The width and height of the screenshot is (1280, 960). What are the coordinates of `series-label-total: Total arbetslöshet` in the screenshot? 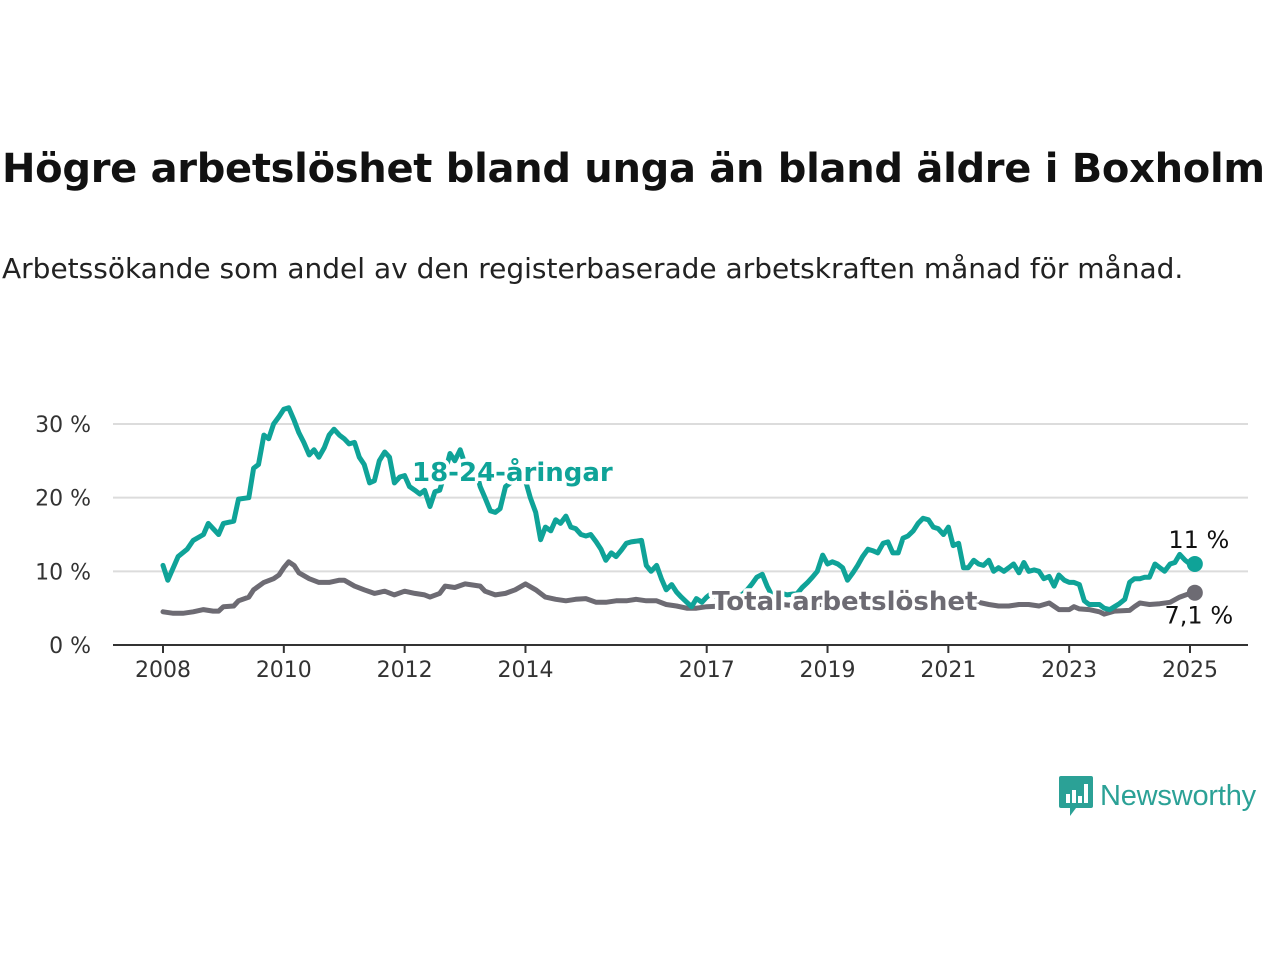 It's located at (844, 602).